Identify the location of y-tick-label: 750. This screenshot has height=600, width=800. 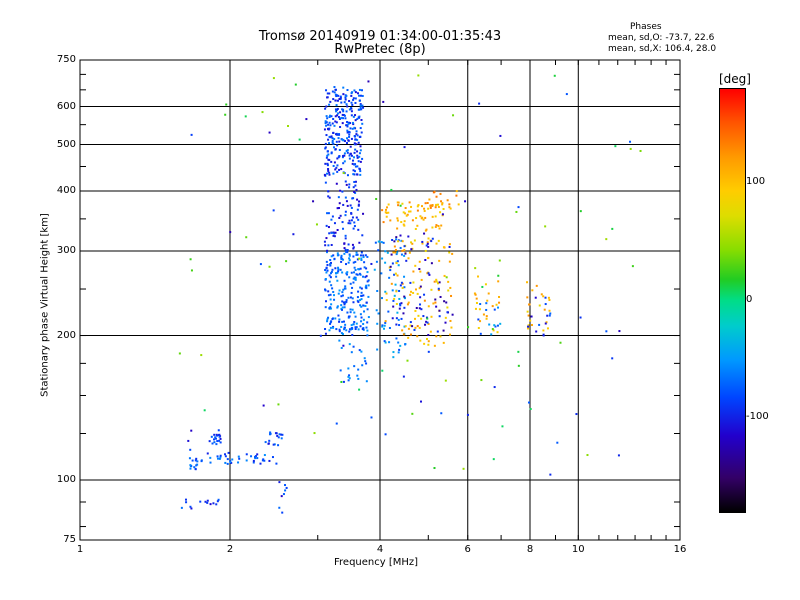
(66, 59).